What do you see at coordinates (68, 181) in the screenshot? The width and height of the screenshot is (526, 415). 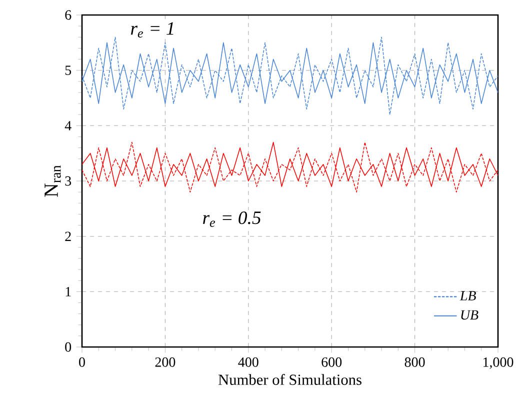 I see `y-tick-label: 3` at bounding box center [68, 181].